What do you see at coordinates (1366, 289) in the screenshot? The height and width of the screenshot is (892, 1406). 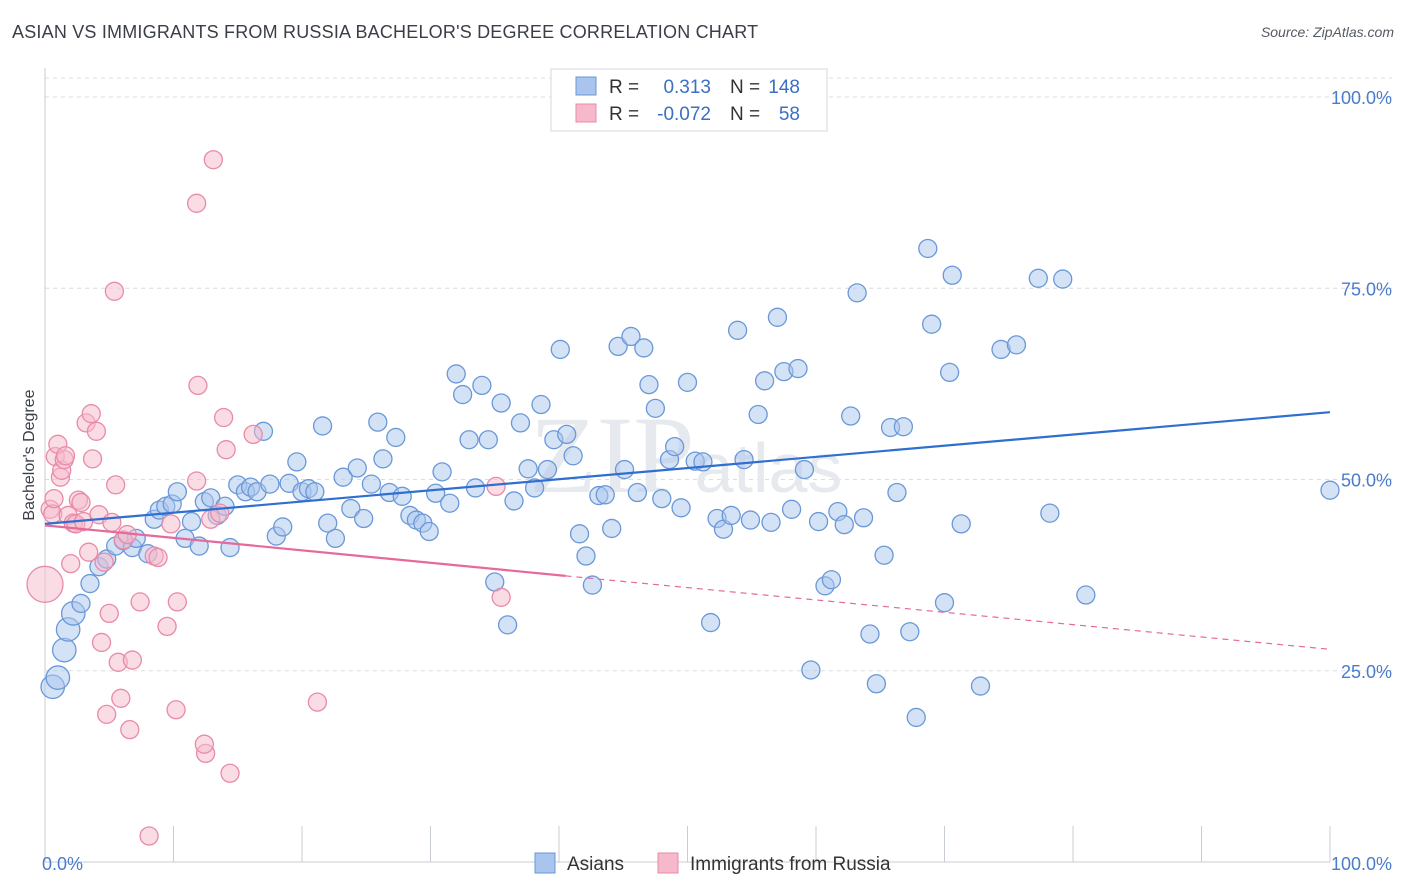 I see `y-tick-label: 75.0%` at bounding box center [1366, 289].